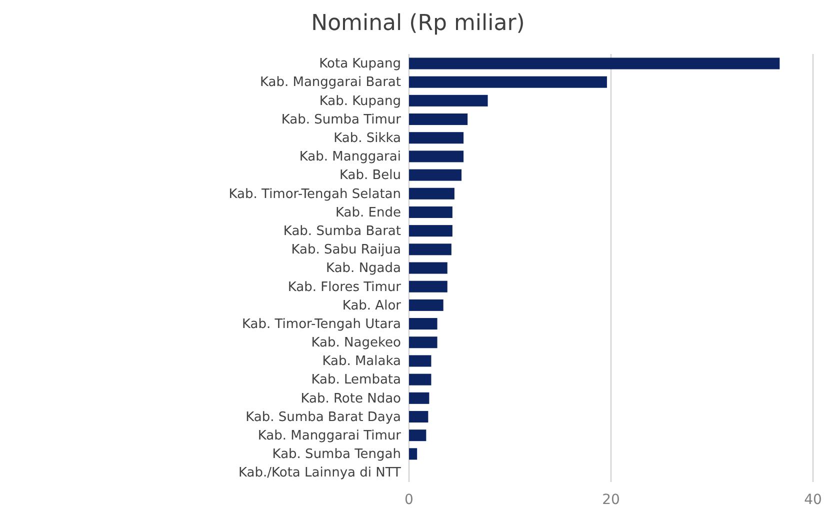 Image resolution: width=837 pixels, height=524 pixels. What do you see at coordinates (360, 64) in the screenshot?
I see `y-tick-label: Kota Kupang` at bounding box center [360, 64].